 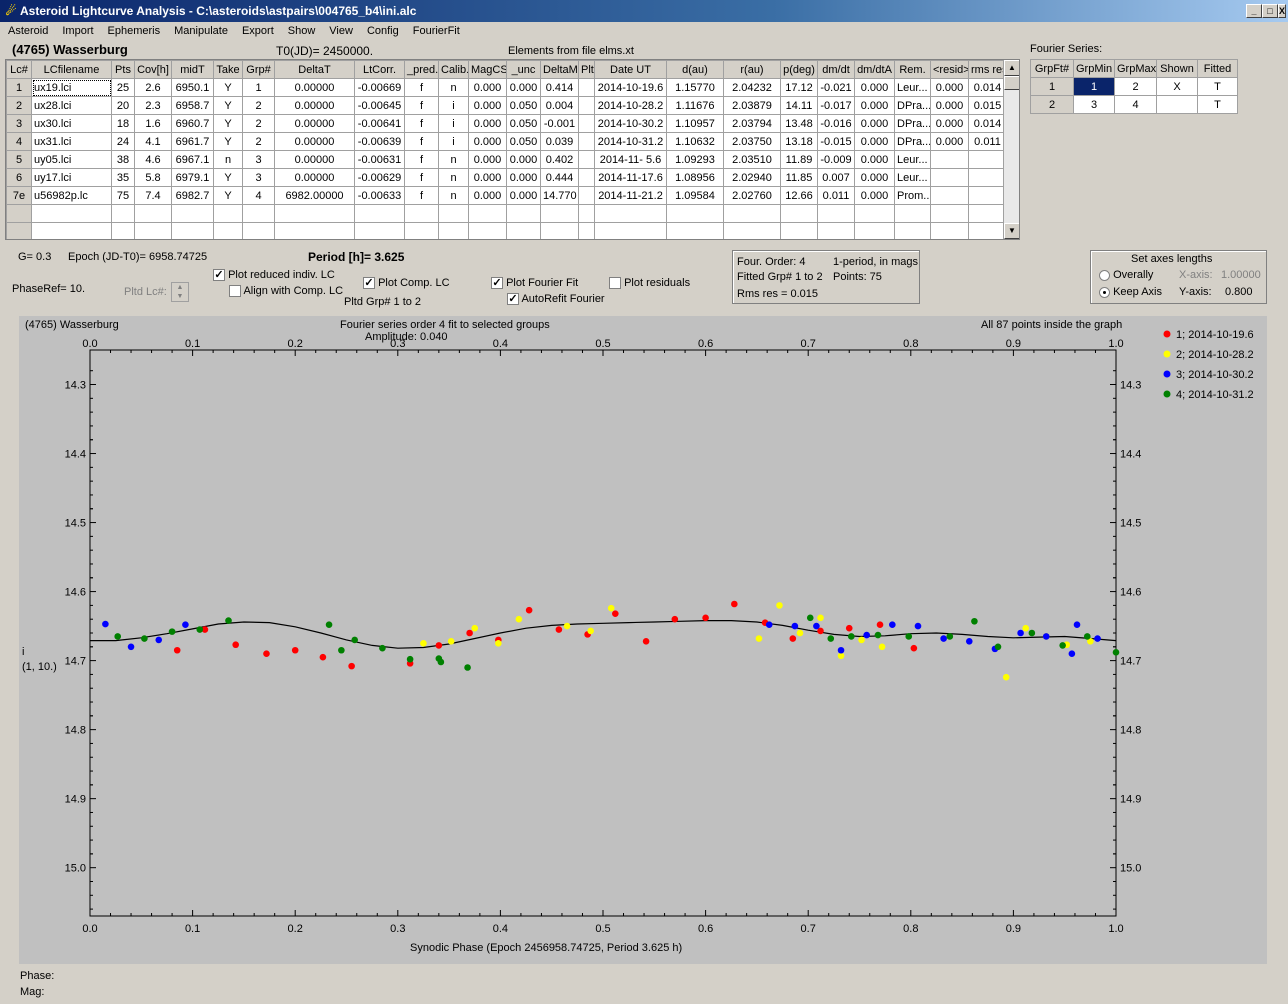 What do you see at coordinates (379, 69) in the screenshot?
I see `lc-column-header: LtCorr.` at bounding box center [379, 69].